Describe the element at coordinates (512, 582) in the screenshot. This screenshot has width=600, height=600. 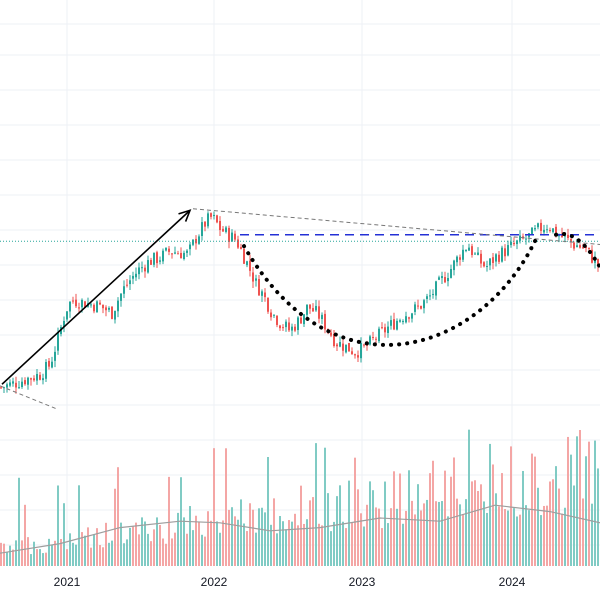
I see `x-tick-label: 2024` at that location.